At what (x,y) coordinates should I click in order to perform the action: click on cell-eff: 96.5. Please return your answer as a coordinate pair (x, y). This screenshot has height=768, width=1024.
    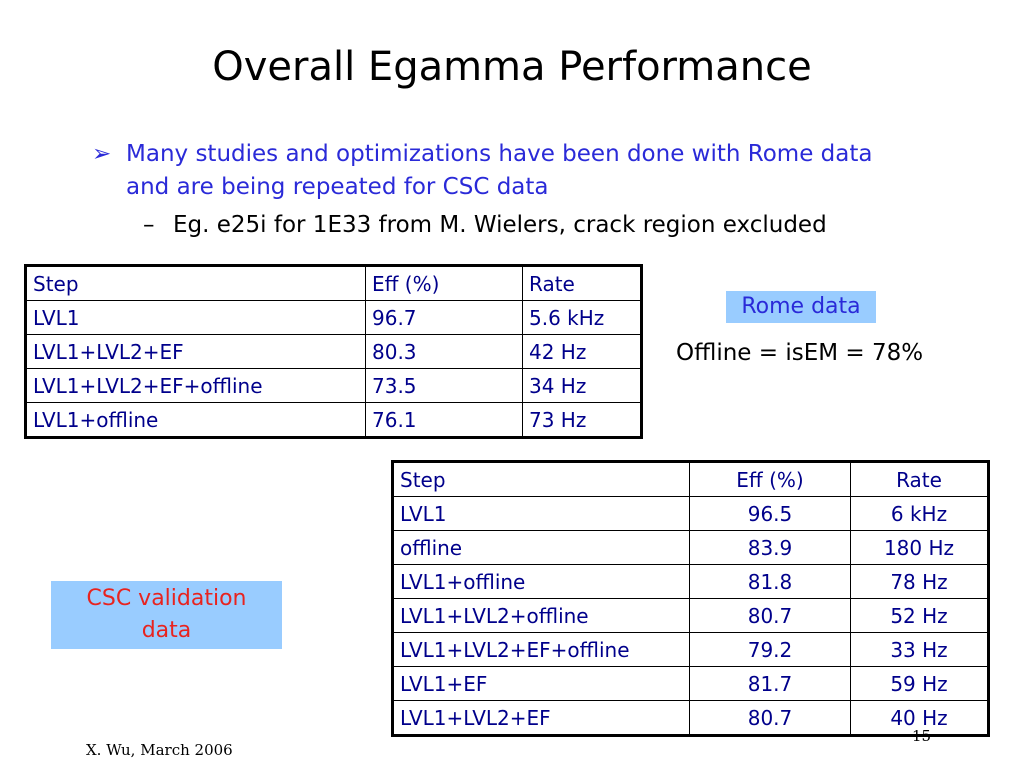
    Looking at the image, I should click on (770, 513).